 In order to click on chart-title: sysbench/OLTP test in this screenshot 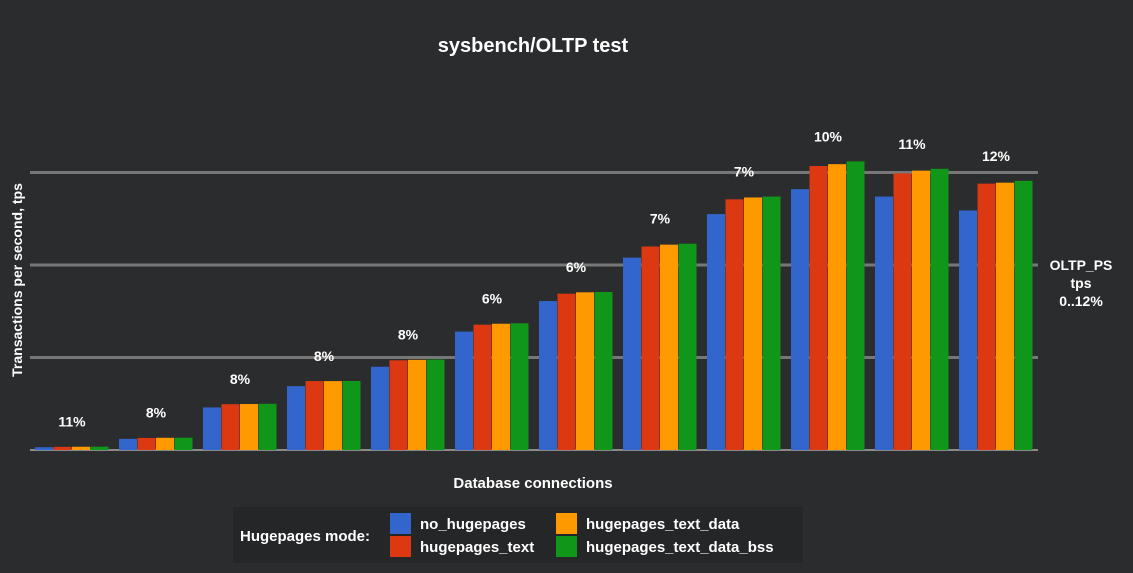, I will do `click(533, 46)`.